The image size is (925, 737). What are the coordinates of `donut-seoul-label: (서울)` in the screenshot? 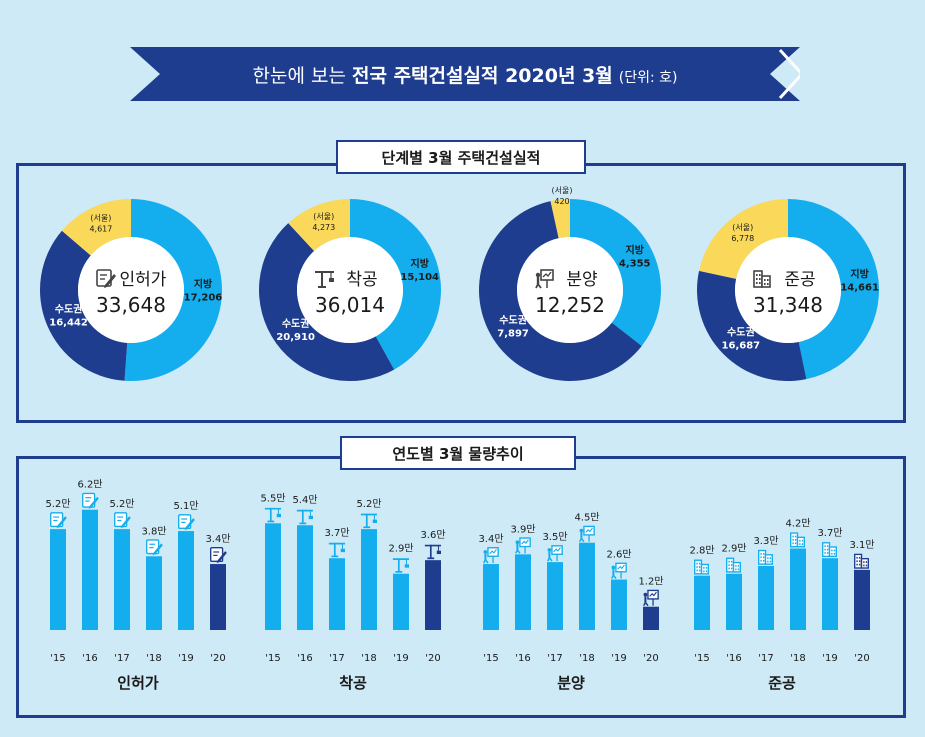 It's located at (100, 218).